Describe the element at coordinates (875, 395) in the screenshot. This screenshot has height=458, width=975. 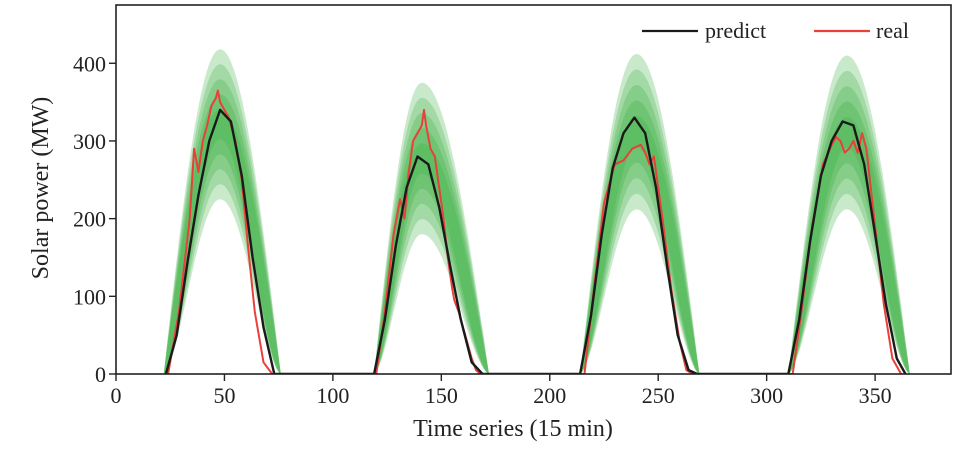
I see `x-tick-label: 350` at that location.